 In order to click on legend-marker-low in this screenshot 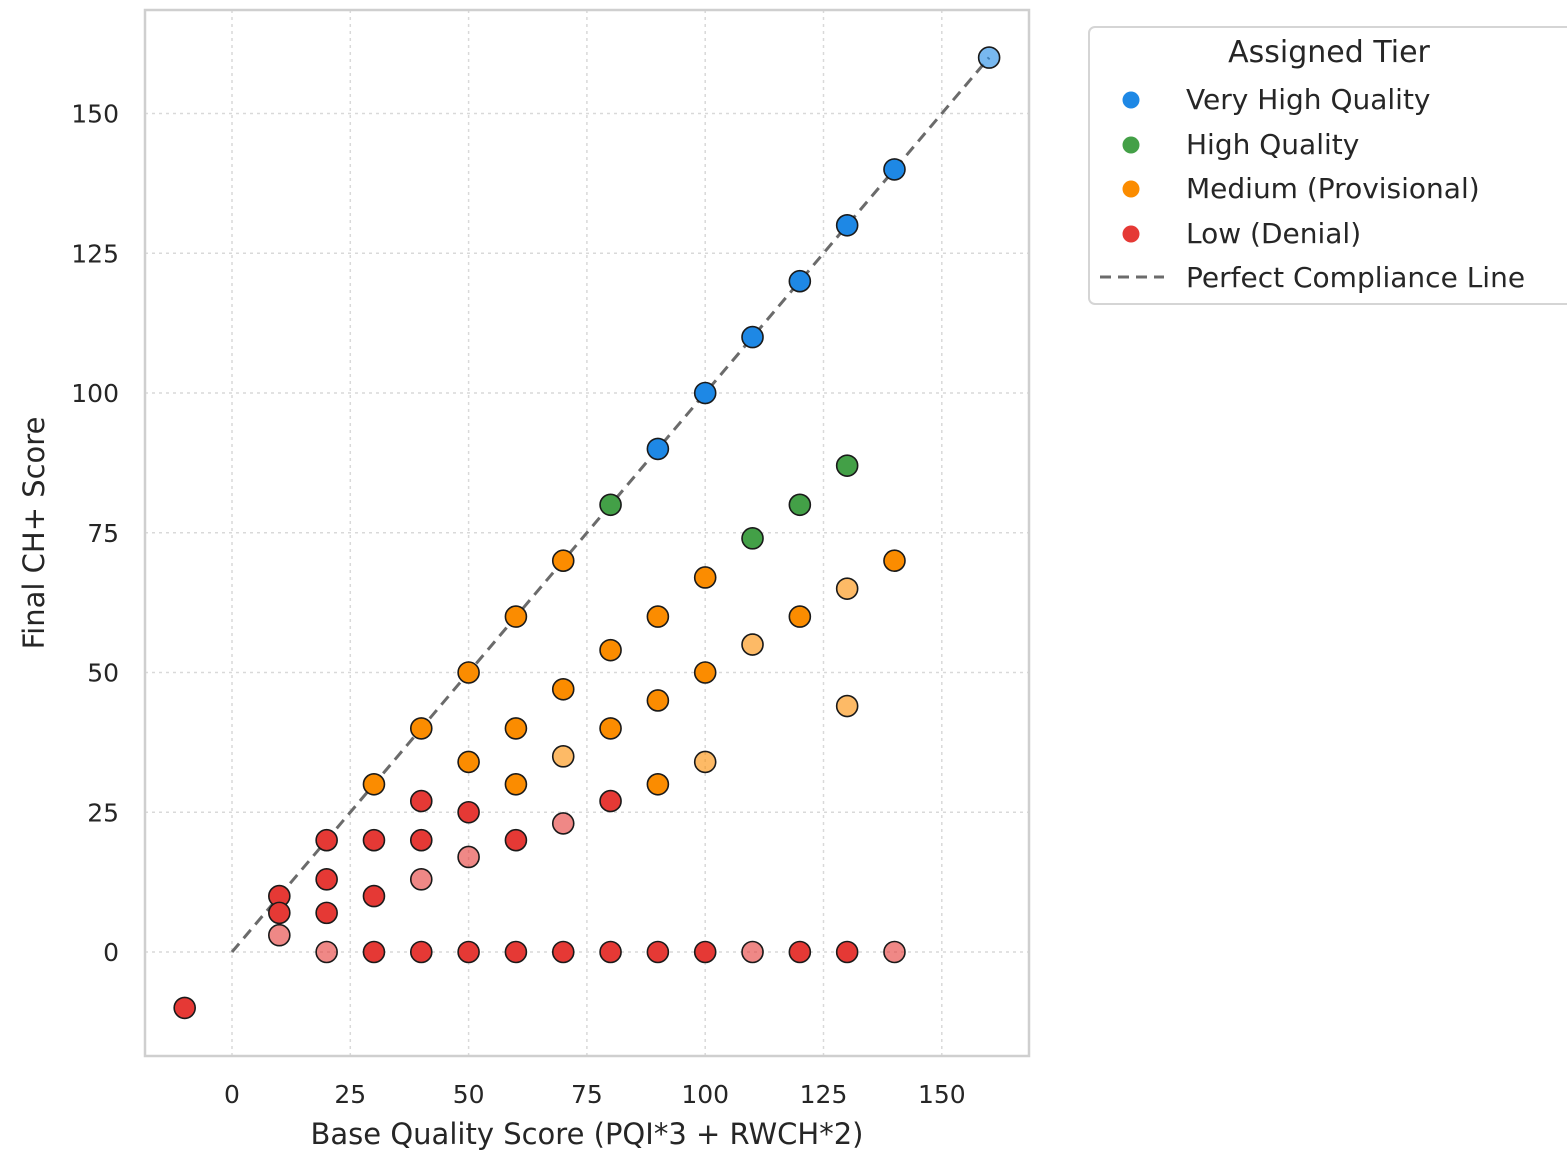, I will do `click(1131, 234)`.